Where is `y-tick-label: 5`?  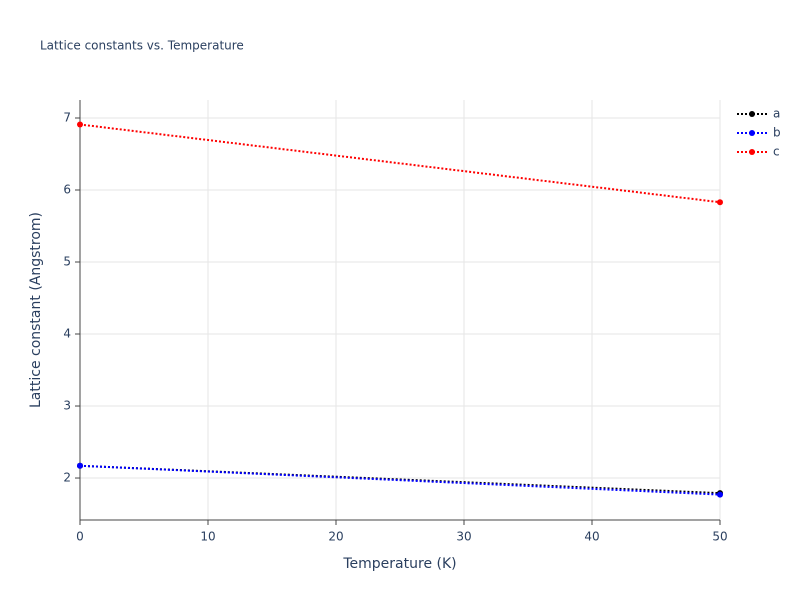 y-tick-label: 5 is located at coordinates (67, 262).